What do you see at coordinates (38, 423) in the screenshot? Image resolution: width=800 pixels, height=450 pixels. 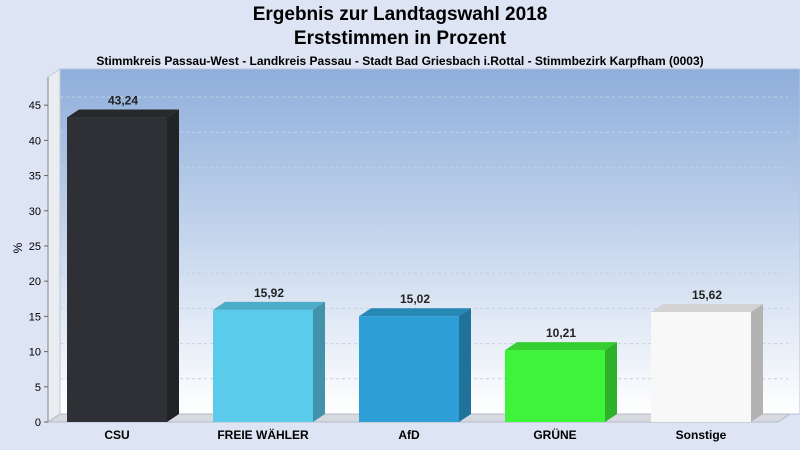 I see `y-tick-label: 0` at bounding box center [38, 423].